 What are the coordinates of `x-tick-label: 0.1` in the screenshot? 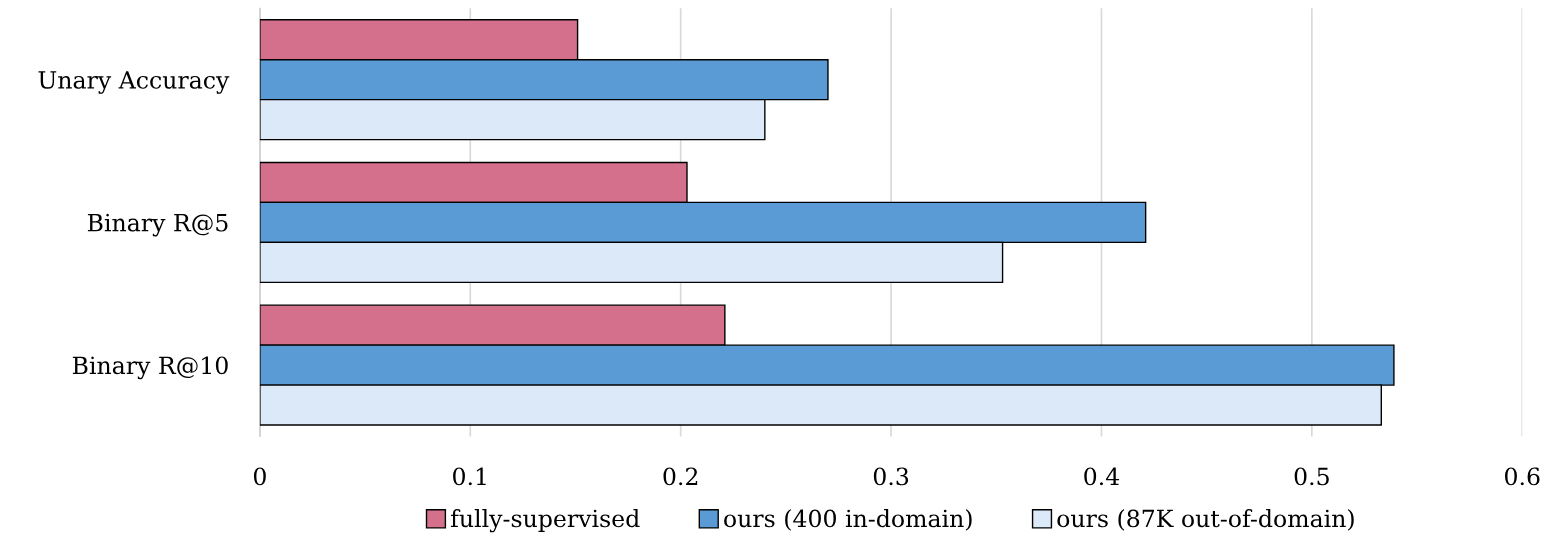 It's located at (469, 476).